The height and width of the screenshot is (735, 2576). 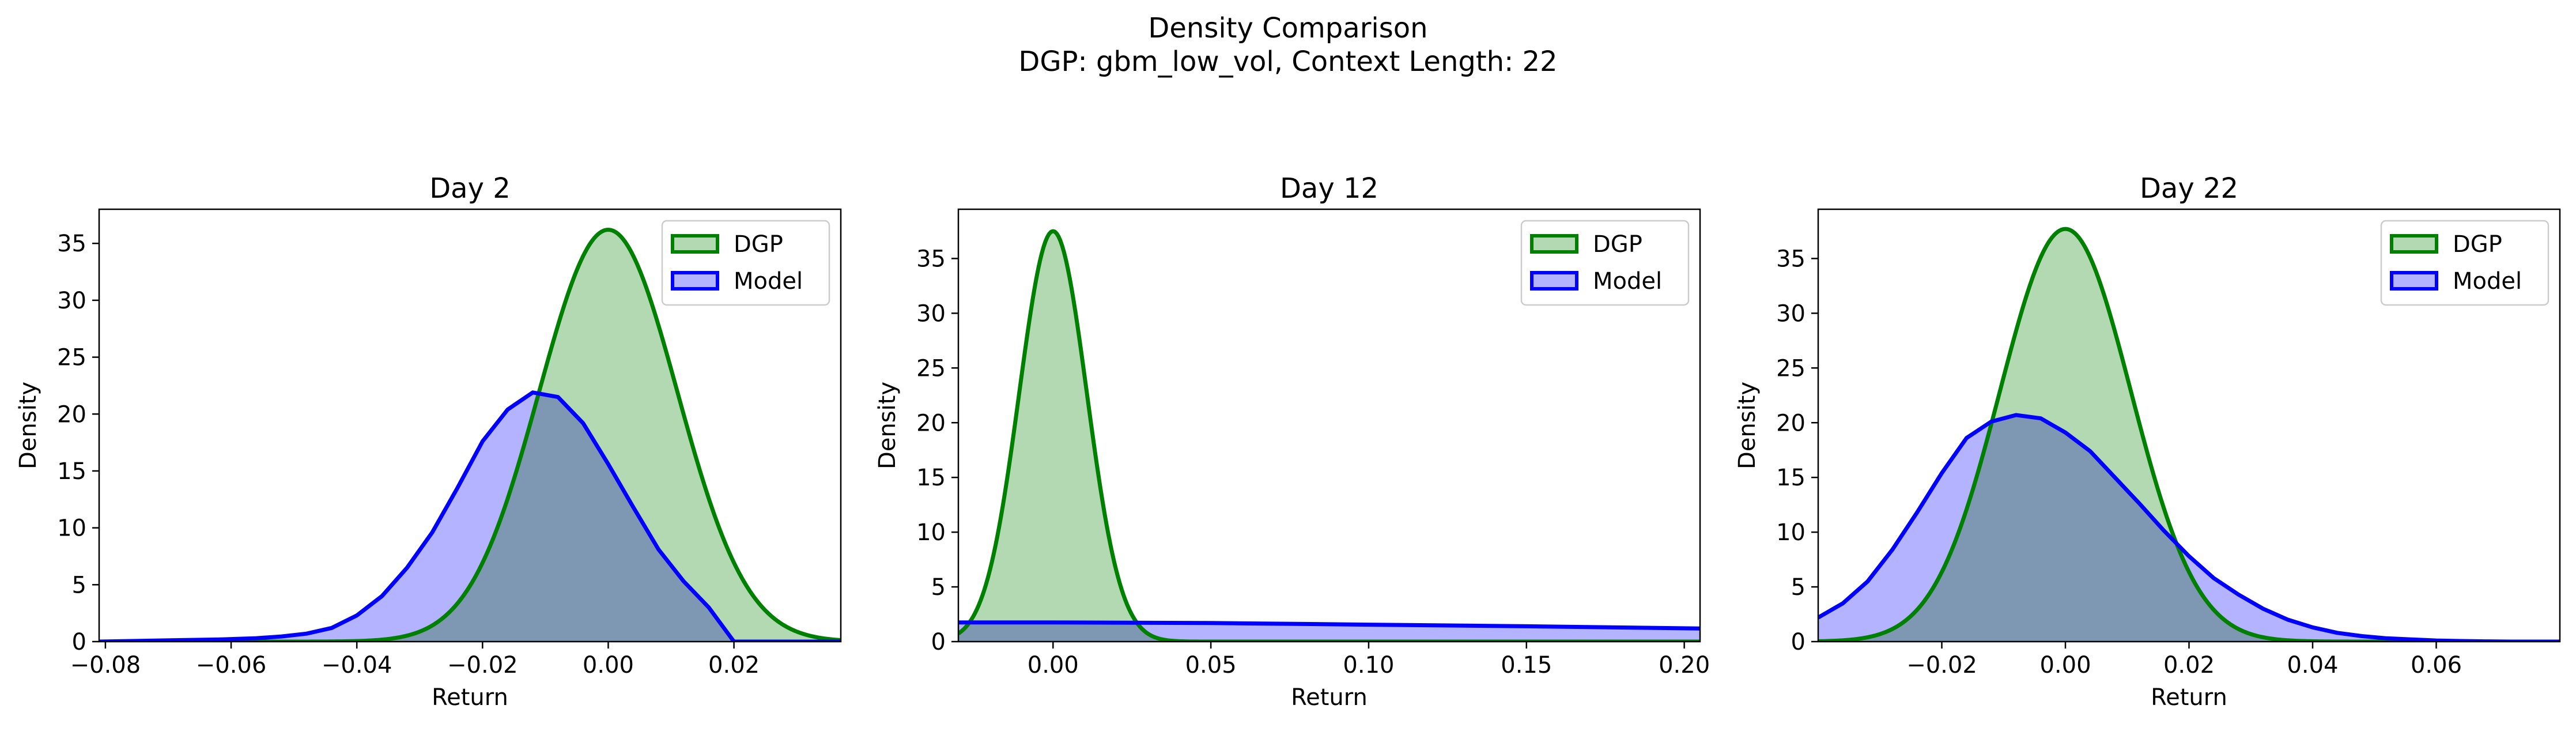 What do you see at coordinates (1287, 28) in the screenshot?
I see `figure-title: Density Comparison` at bounding box center [1287, 28].